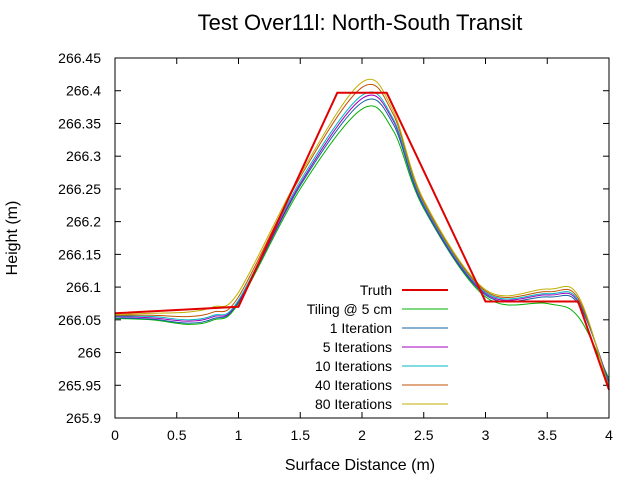 Image resolution: width=640 pixels, height=480 pixels. I want to click on legend-label-10-iterations: 10 Iterations, so click(353, 366).